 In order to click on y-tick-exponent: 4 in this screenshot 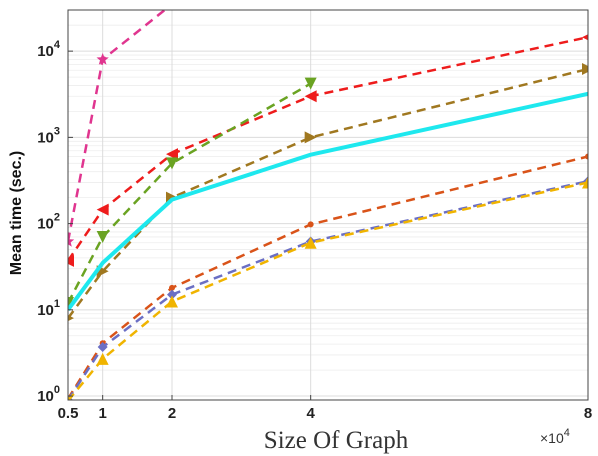, I will do `click(57, 45)`.